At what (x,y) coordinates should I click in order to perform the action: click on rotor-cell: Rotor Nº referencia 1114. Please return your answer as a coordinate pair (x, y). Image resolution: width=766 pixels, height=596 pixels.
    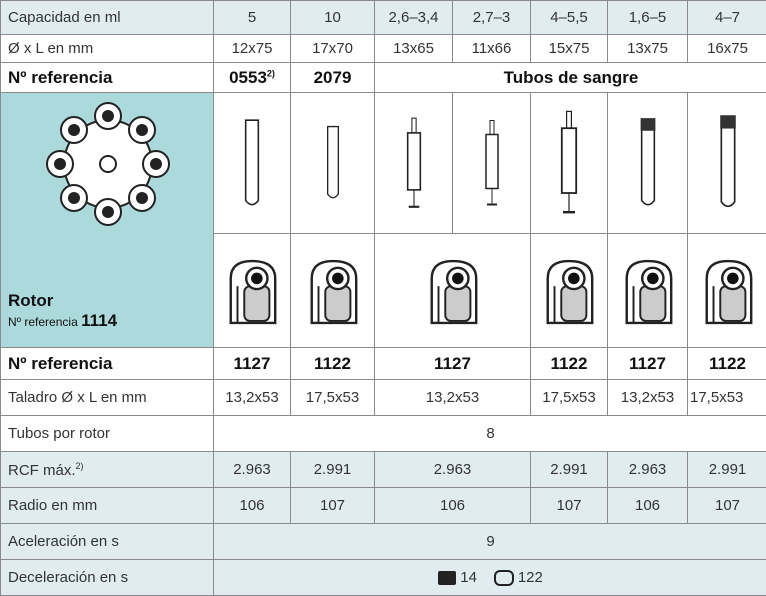
    Looking at the image, I should click on (107, 220).